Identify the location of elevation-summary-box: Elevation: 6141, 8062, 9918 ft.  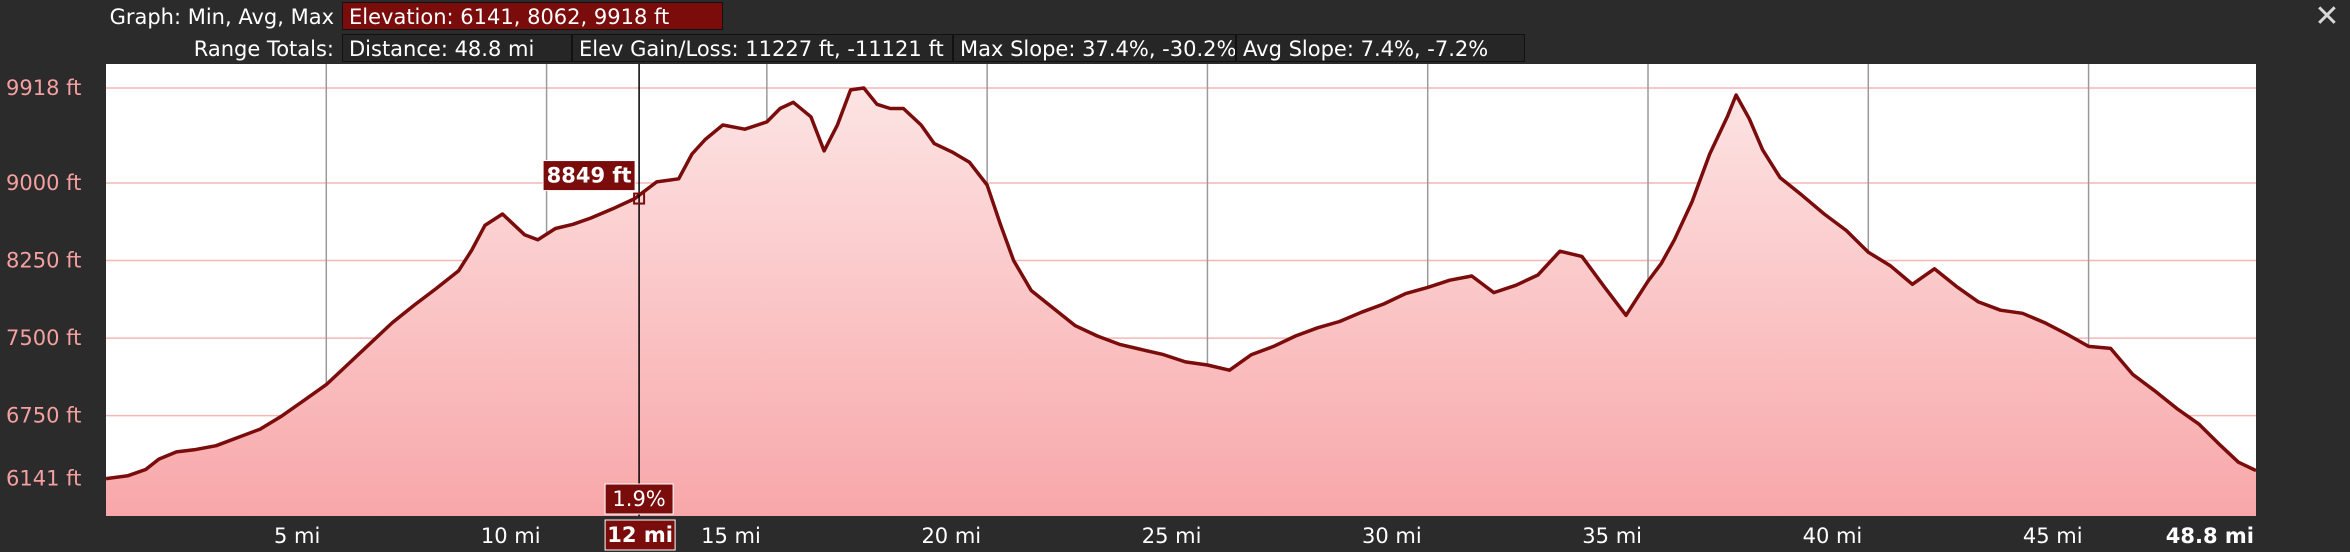
(532, 16).